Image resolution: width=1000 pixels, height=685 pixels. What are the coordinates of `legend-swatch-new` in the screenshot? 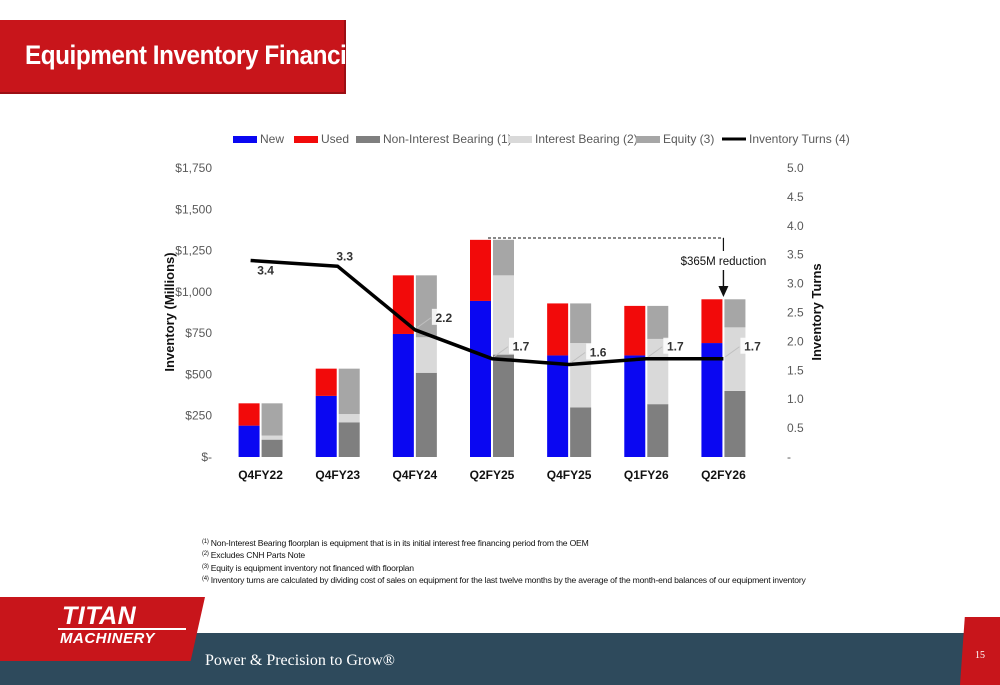 It's located at (245, 139).